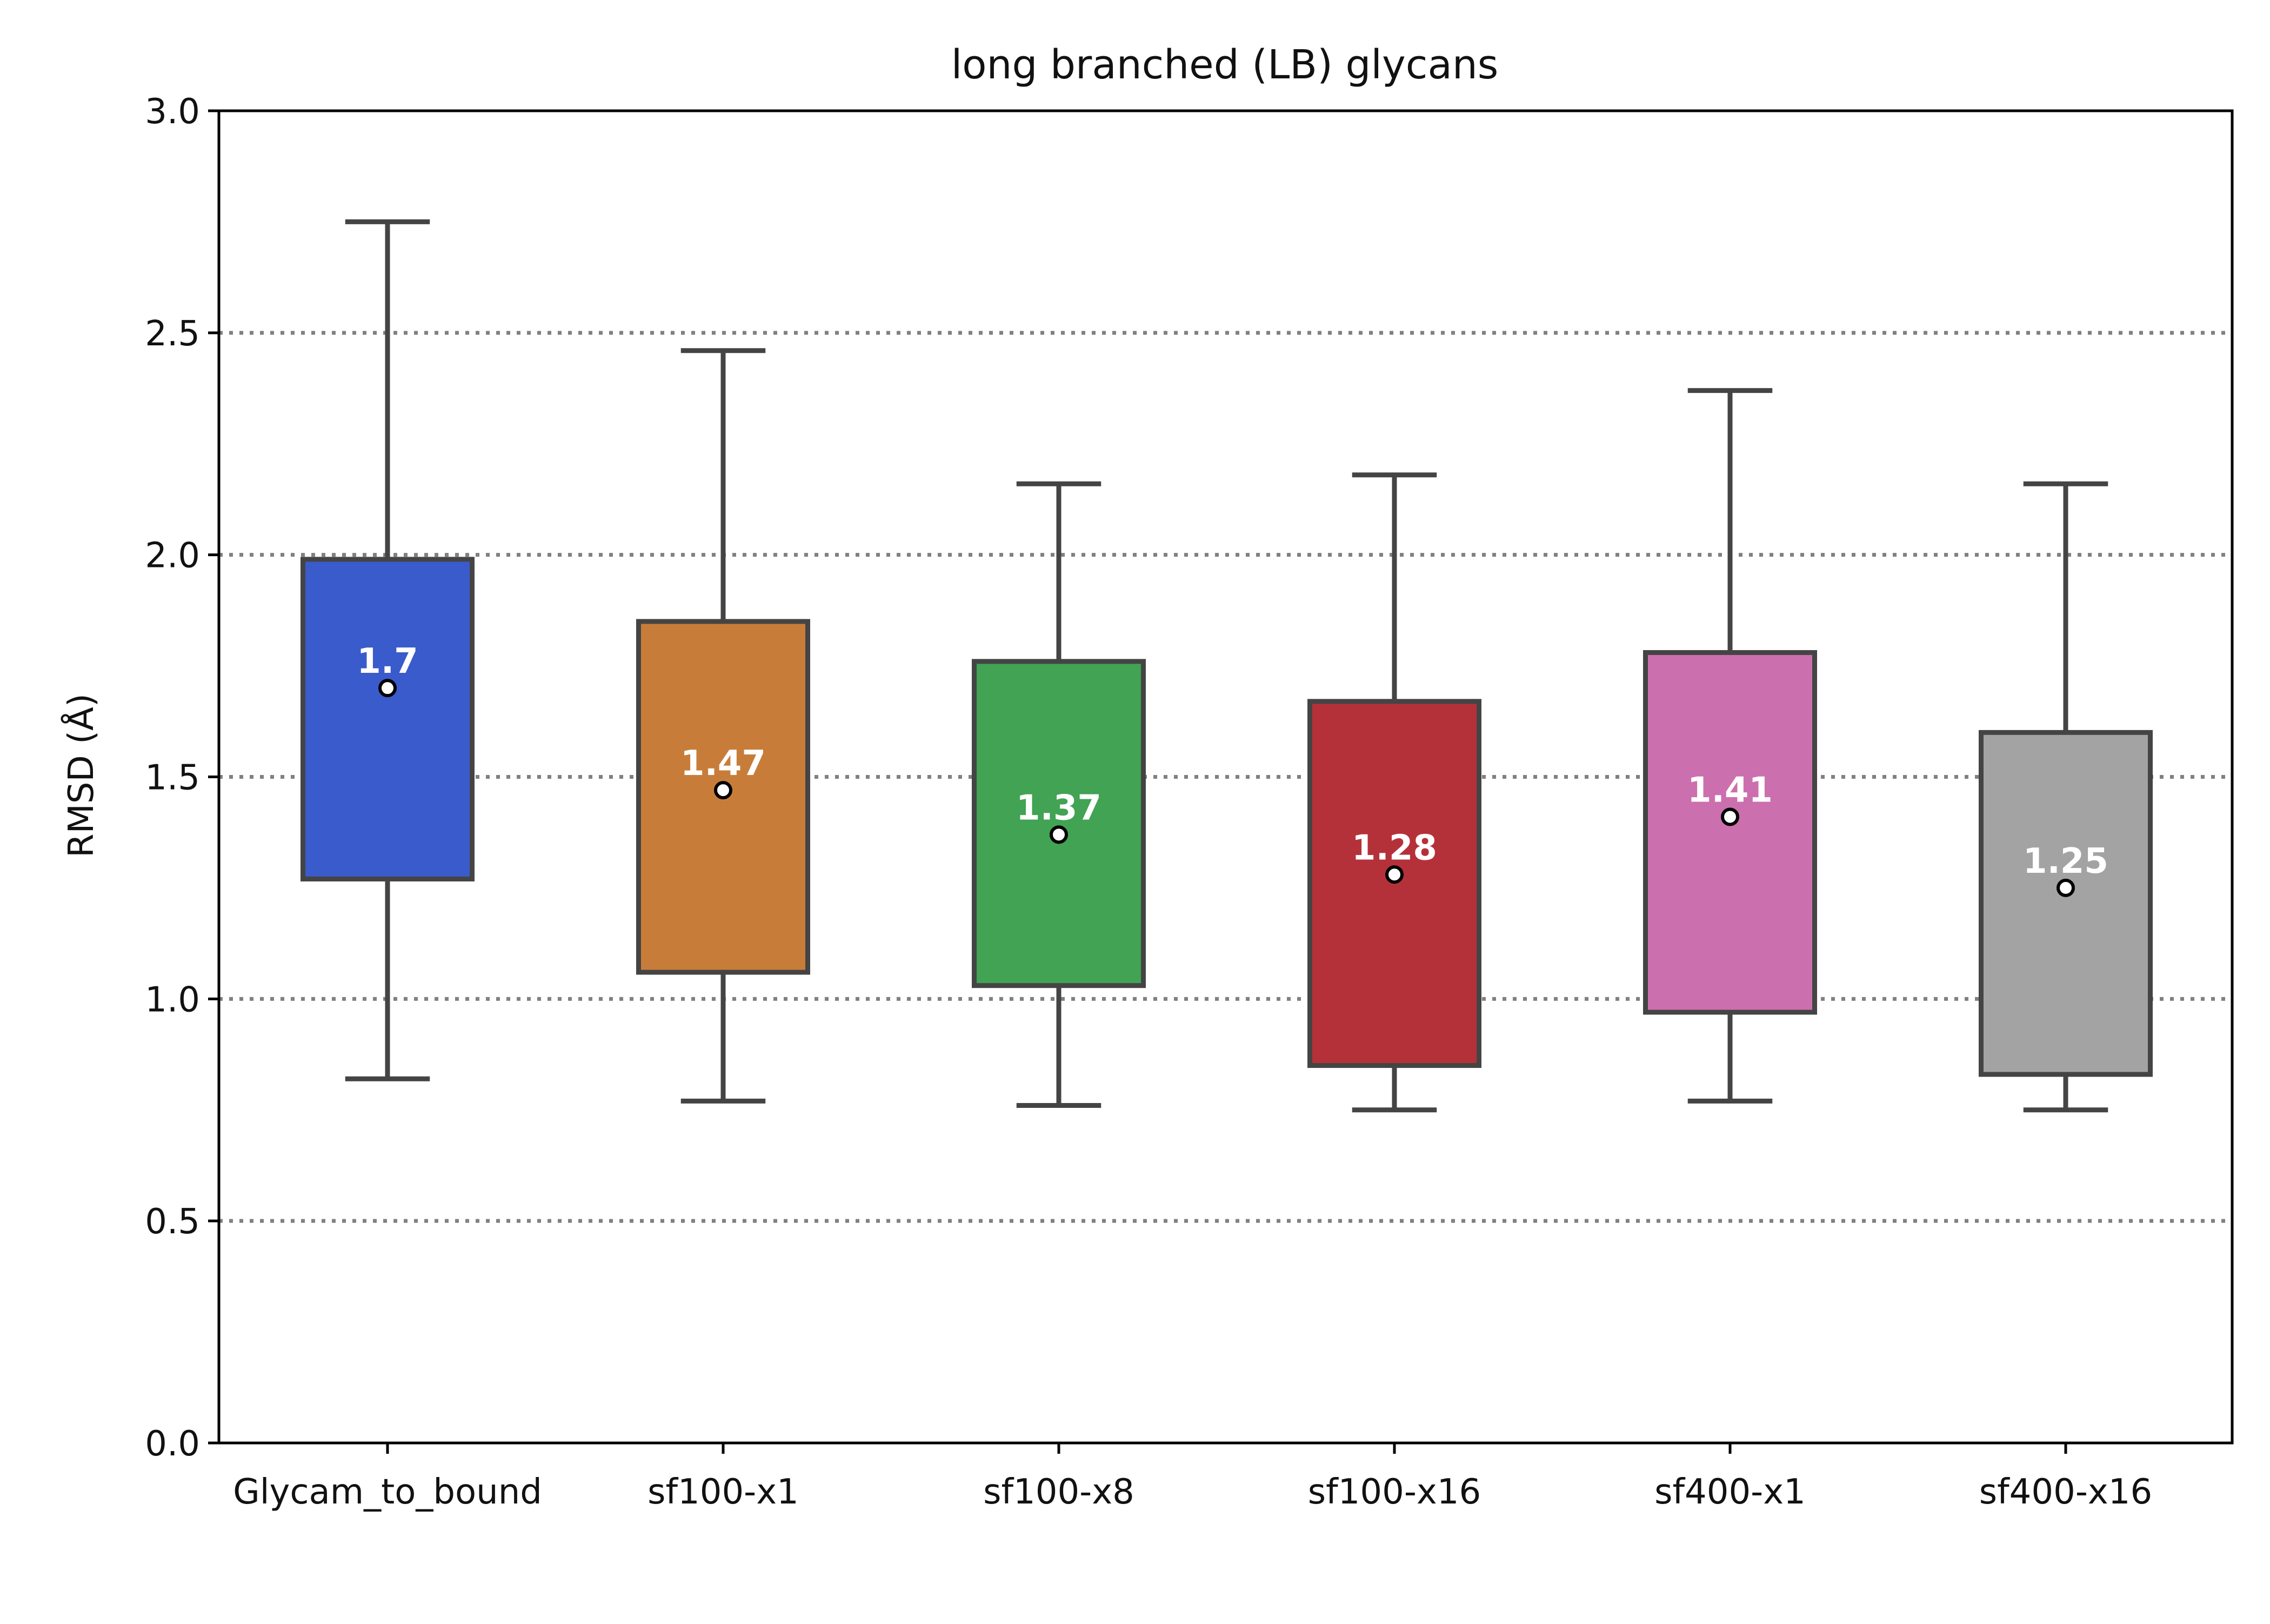  I want to click on y-axis-ticks: 0.0 0.5 1.0 1.5 2.0 2.5 3.0, so click(182, 778).